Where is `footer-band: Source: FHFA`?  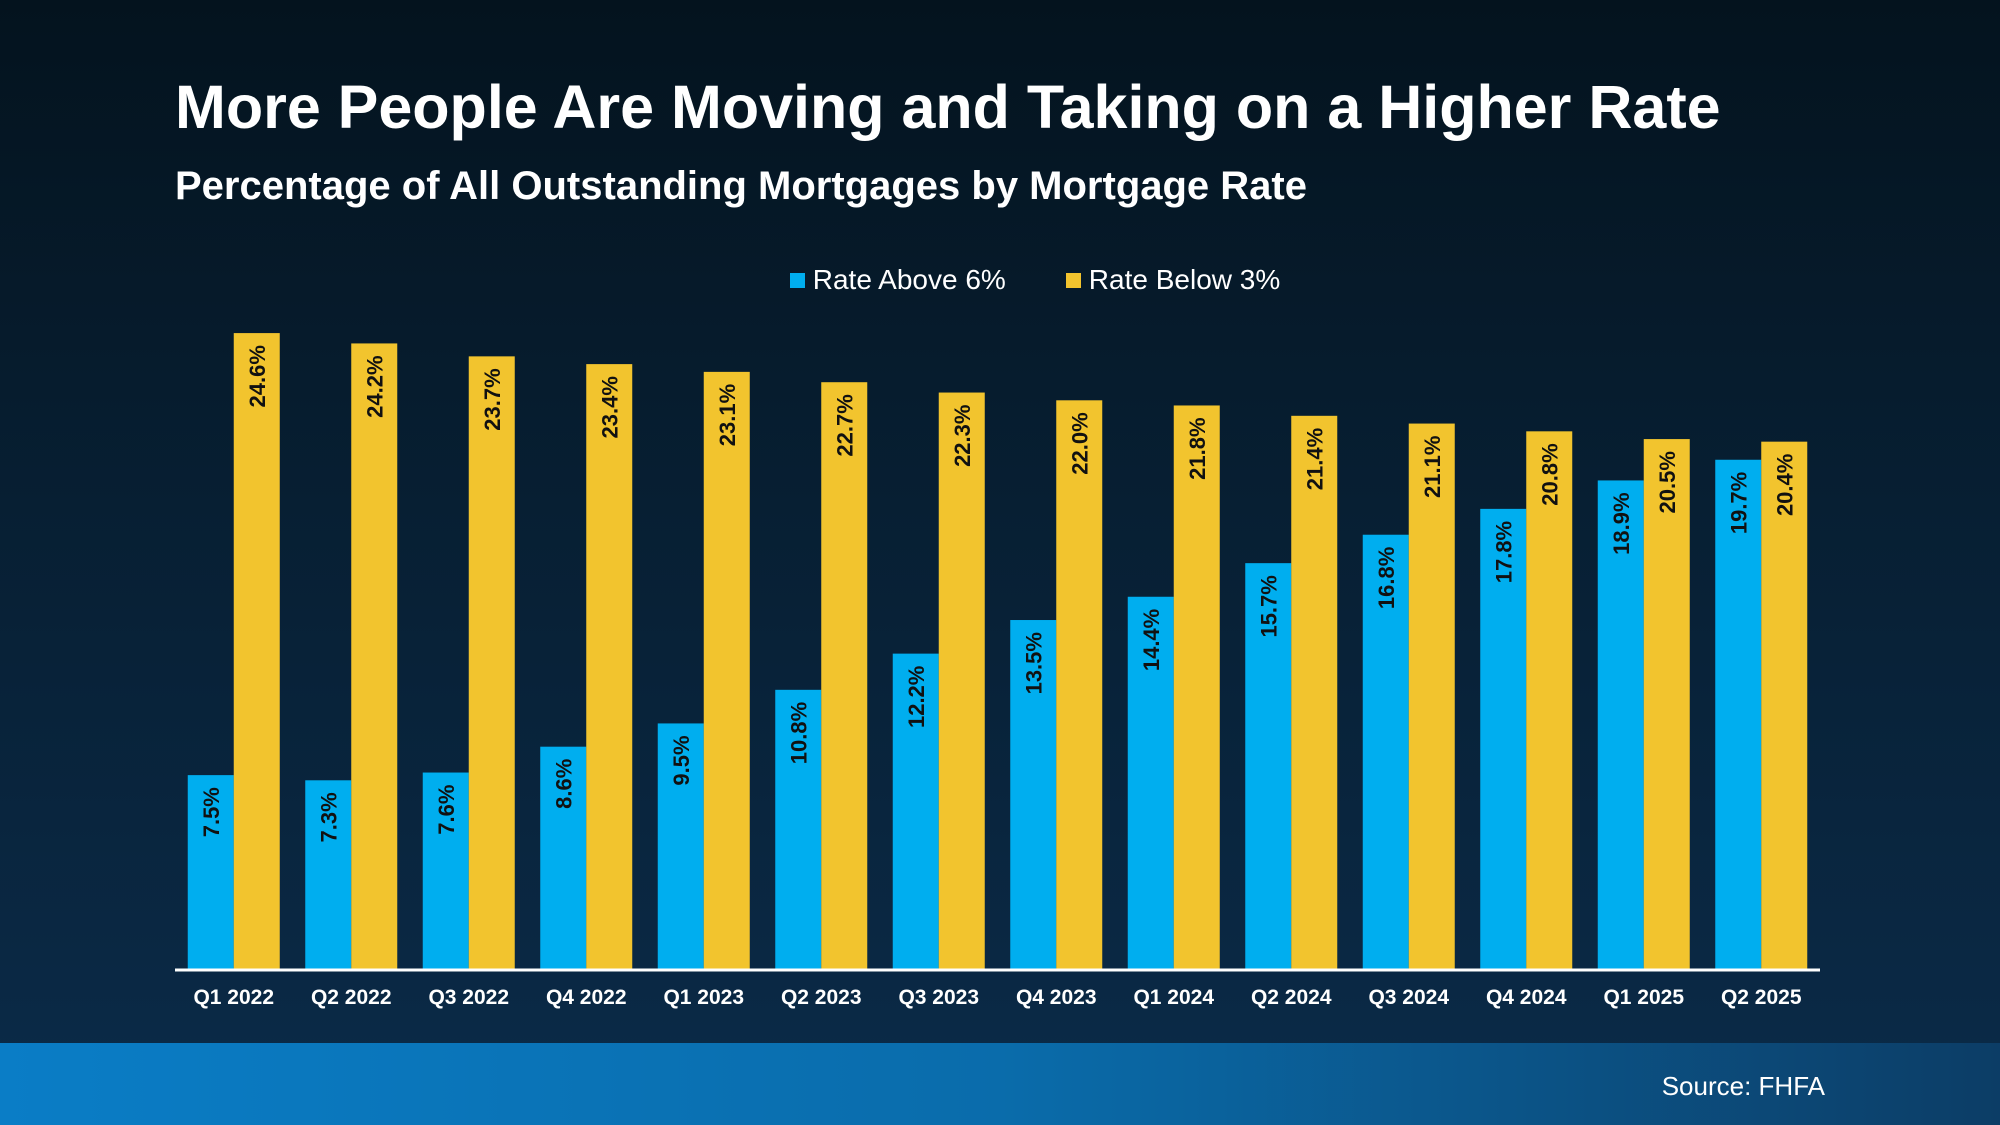 footer-band: Source: FHFA is located at coordinates (1000, 1084).